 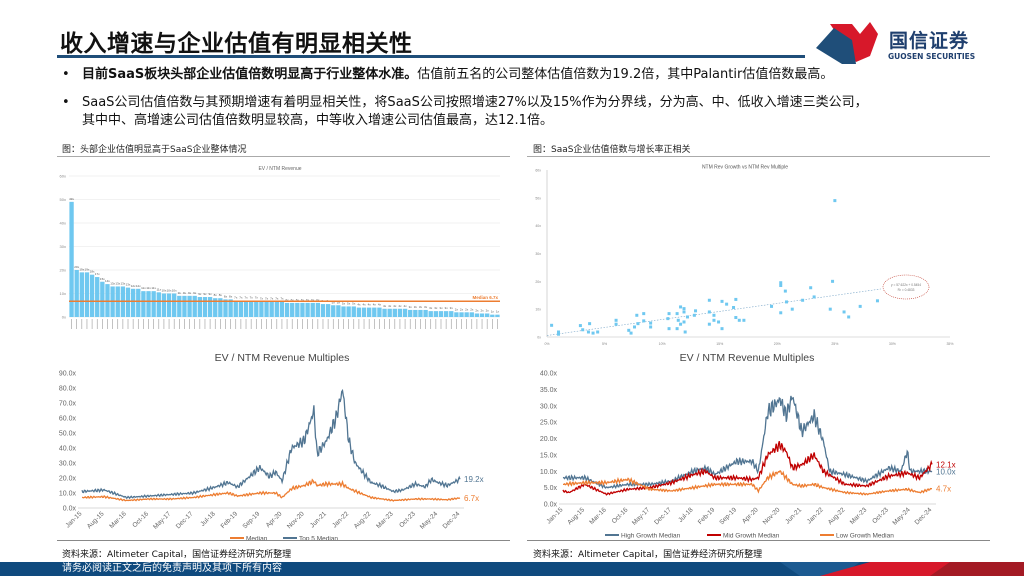 I want to click on x-tick-label: 25%, so click(x=834, y=344).